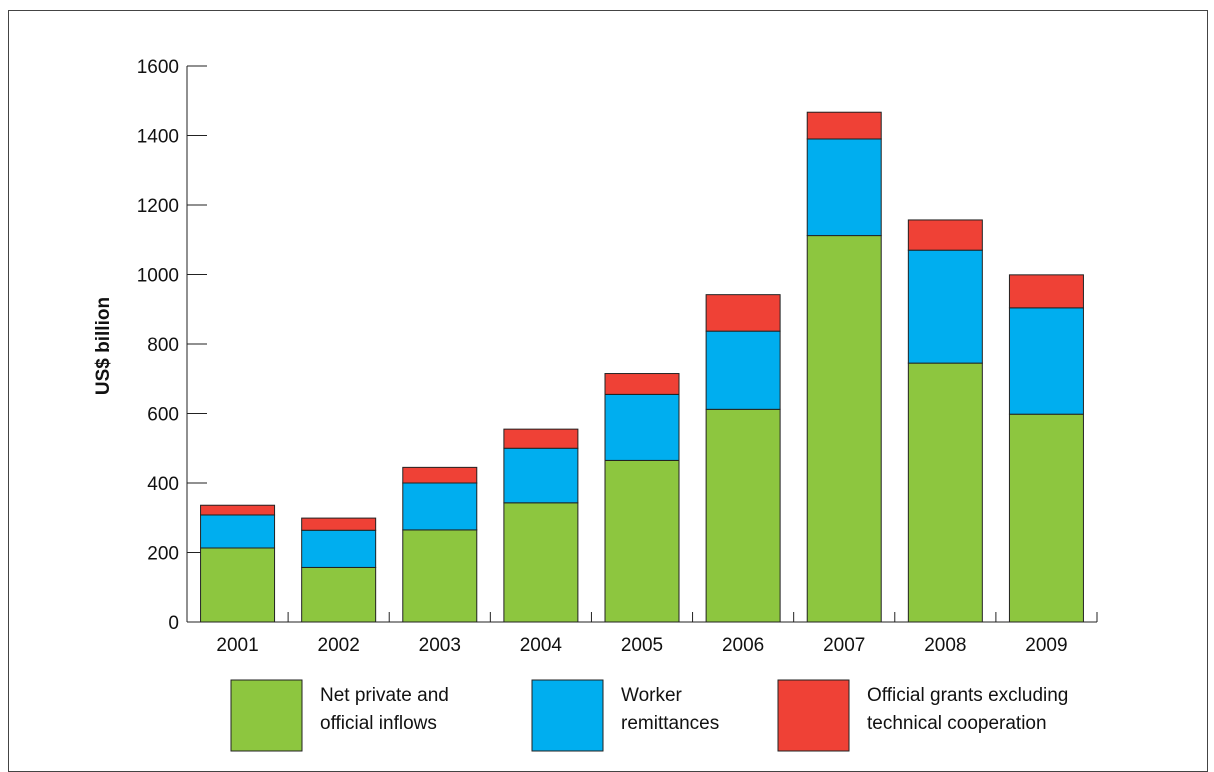 This screenshot has width=1214, height=772. What do you see at coordinates (378, 723) in the screenshot?
I see `legend-label-0: official inflows` at bounding box center [378, 723].